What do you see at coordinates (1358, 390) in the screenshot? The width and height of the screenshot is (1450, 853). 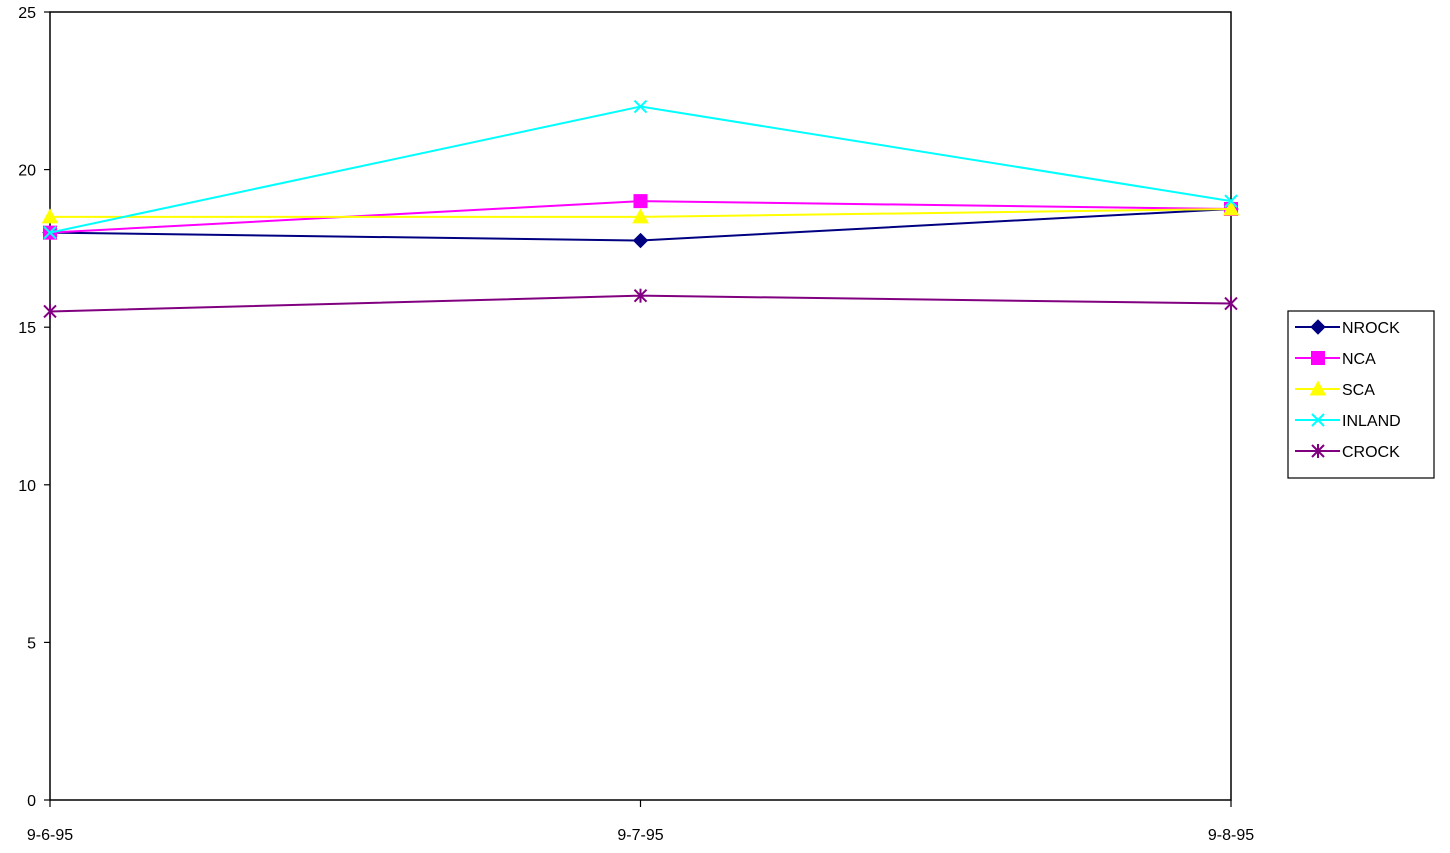 I see `legend-label: SCA` at bounding box center [1358, 390].